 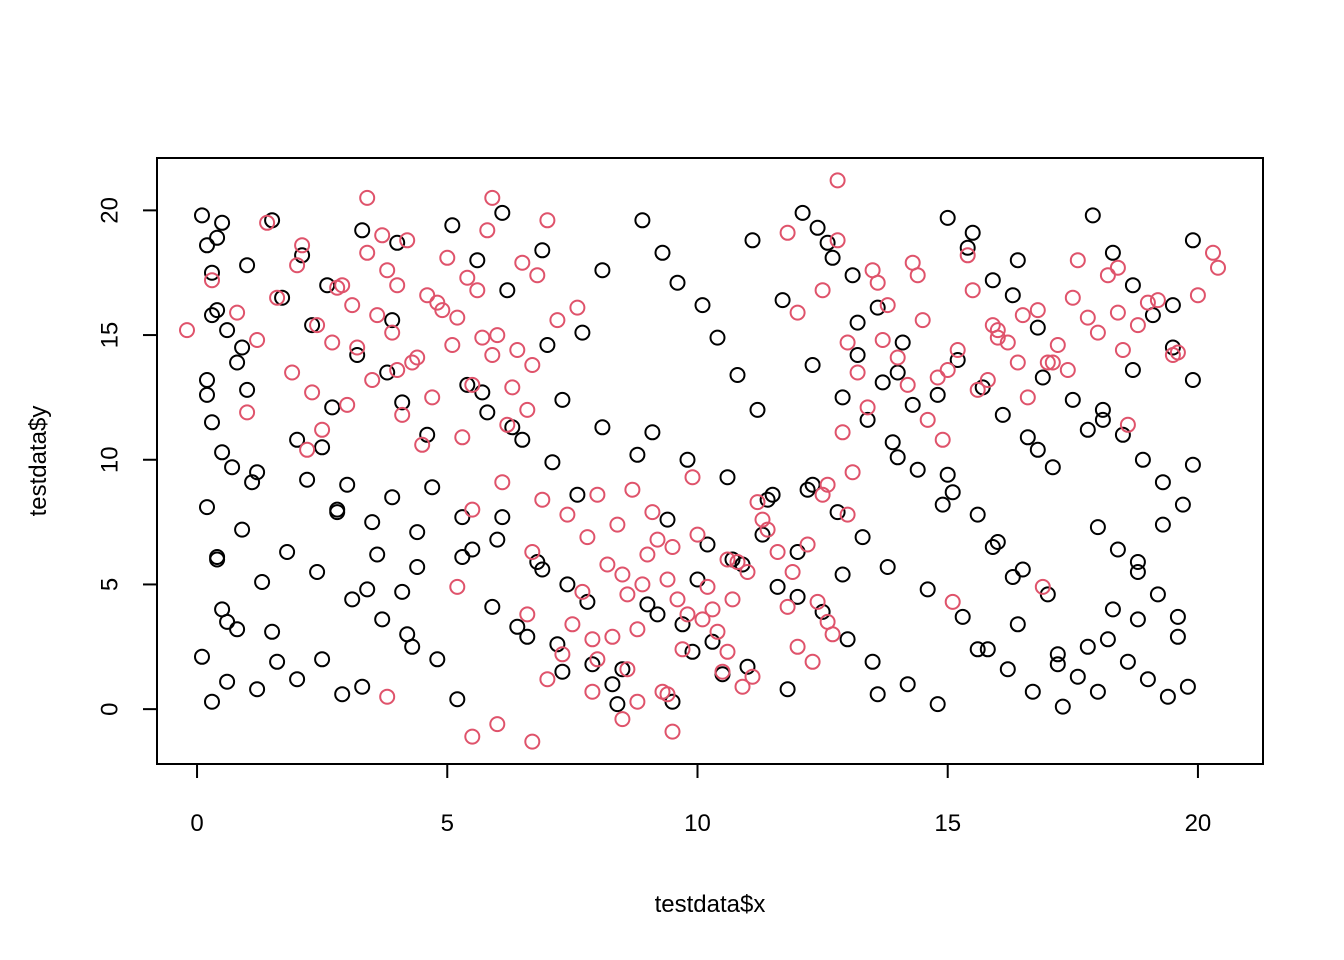 What do you see at coordinates (697, 823) in the screenshot?
I see `x-tick-label: 10` at bounding box center [697, 823].